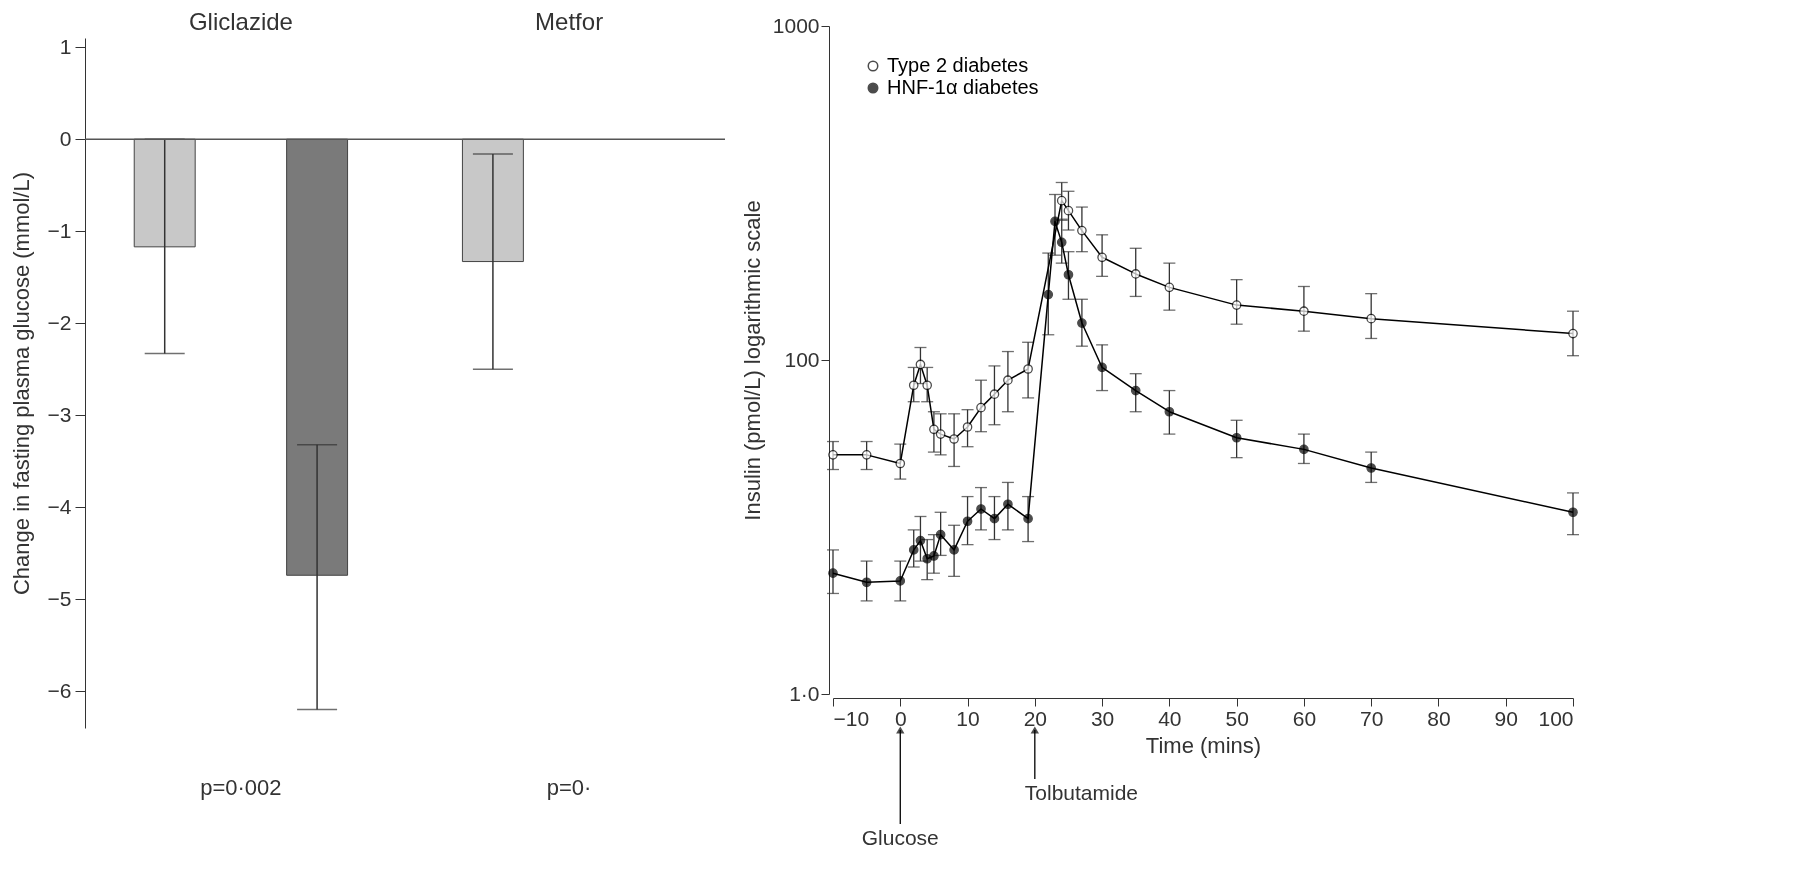  What do you see at coordinates (1237, 718) in the screenshot?
I see `x-tick-label: 50` at bounding box center [1237, 718].